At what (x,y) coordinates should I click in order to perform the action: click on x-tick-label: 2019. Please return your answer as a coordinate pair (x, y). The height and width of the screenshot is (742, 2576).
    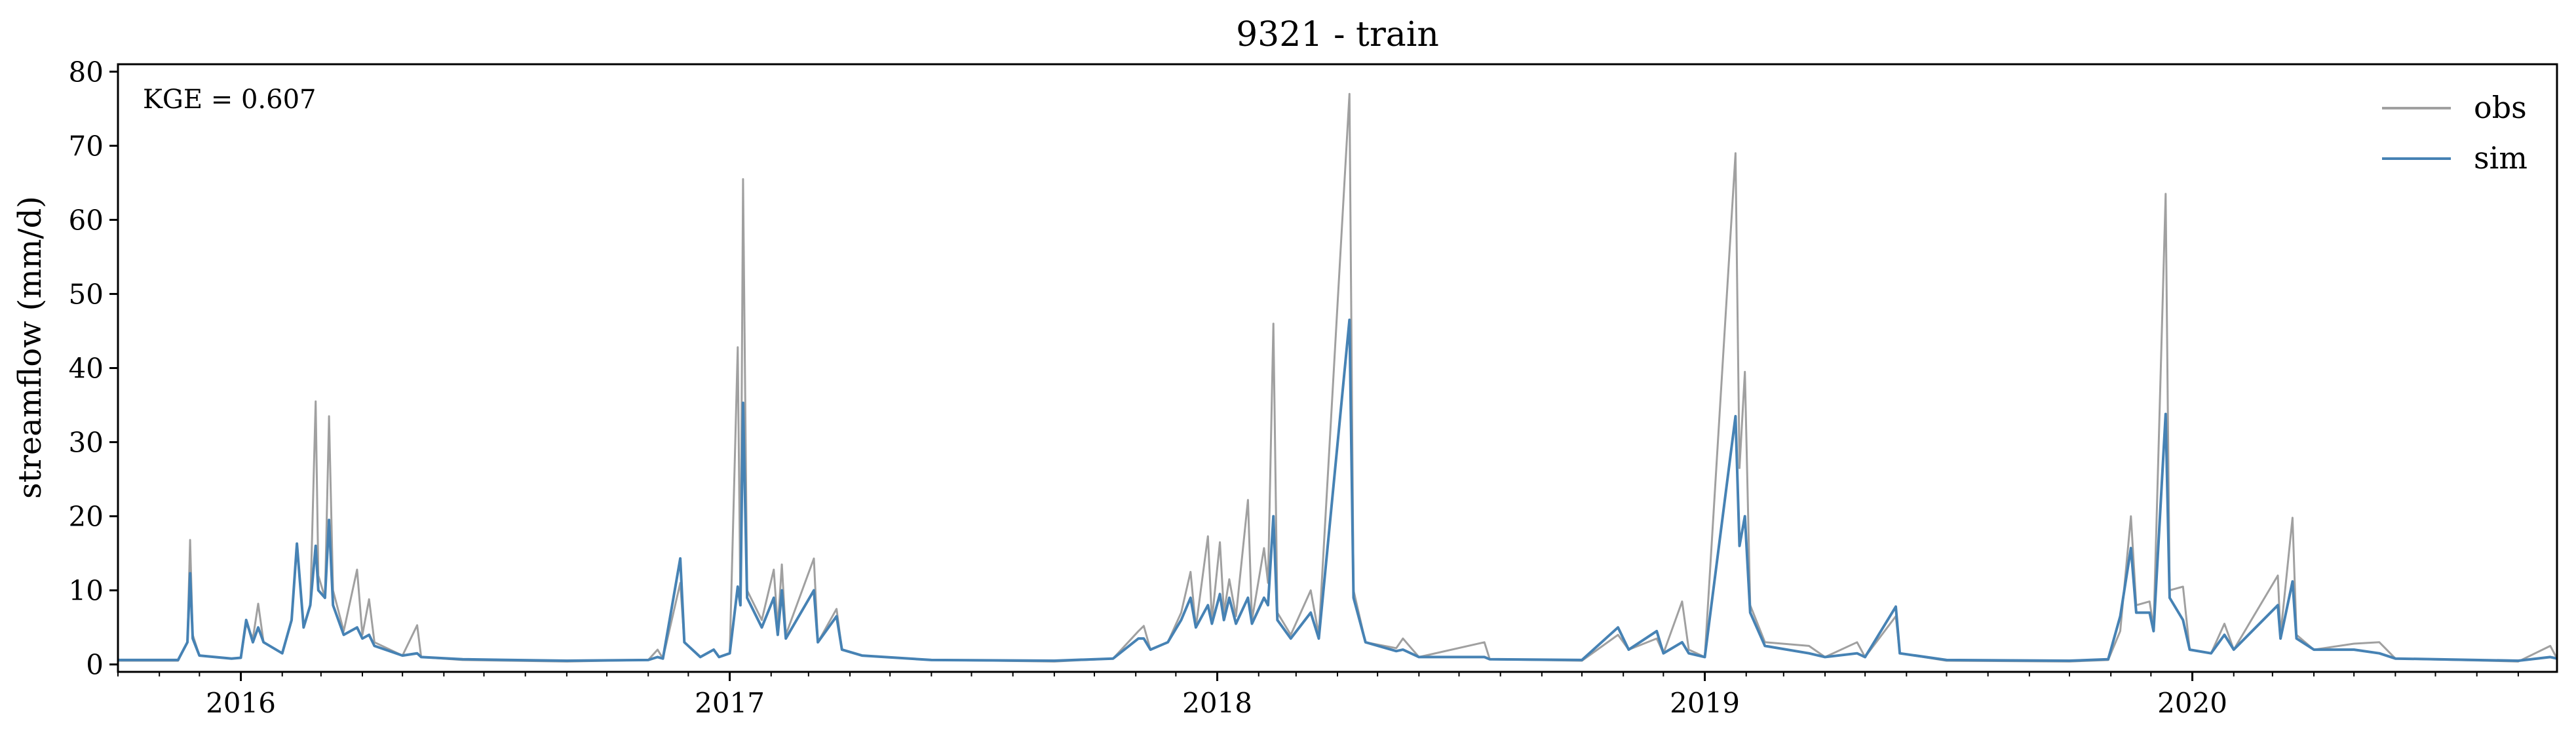
    Looking at the image, I should click on (1705, 703).